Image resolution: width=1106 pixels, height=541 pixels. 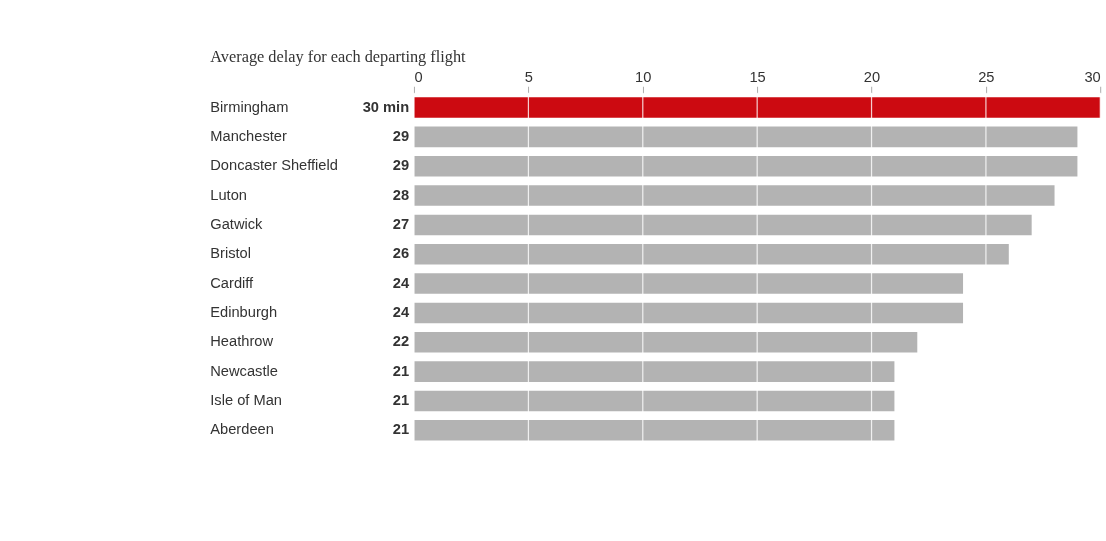 What do you see at coordinates (248, 135) in the screenshot?
I see `y-tick-label: Manchester` at bounding box center [248, 135].